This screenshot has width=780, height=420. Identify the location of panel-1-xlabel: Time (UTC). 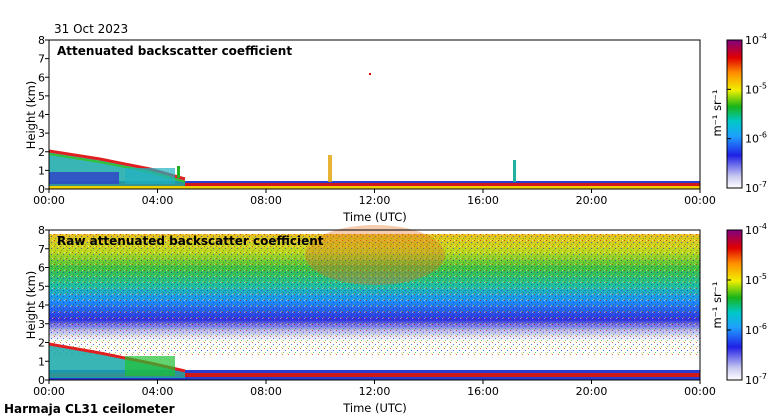
(374, 217).